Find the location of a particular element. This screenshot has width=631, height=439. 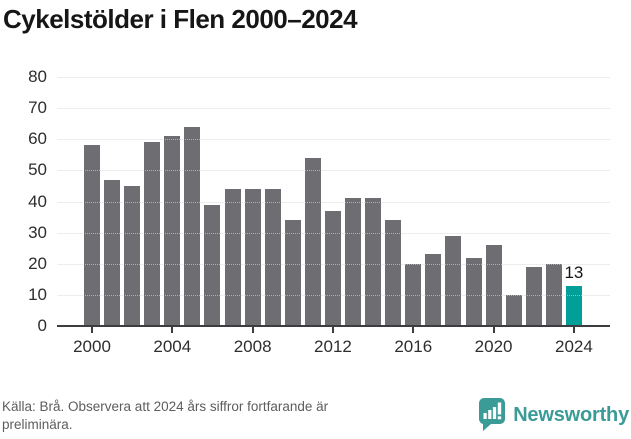

x-tick-2000 is located at coordinates (92, 330).